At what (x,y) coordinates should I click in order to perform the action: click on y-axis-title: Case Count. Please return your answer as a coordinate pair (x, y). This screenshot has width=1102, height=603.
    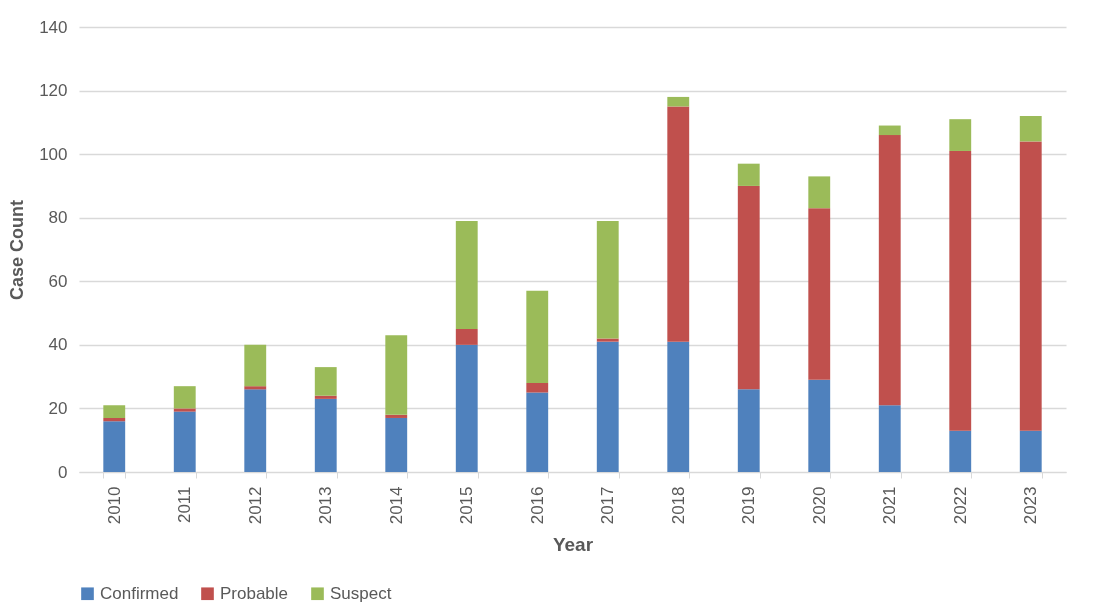
    Looking at the image, I should click on (17, 250).